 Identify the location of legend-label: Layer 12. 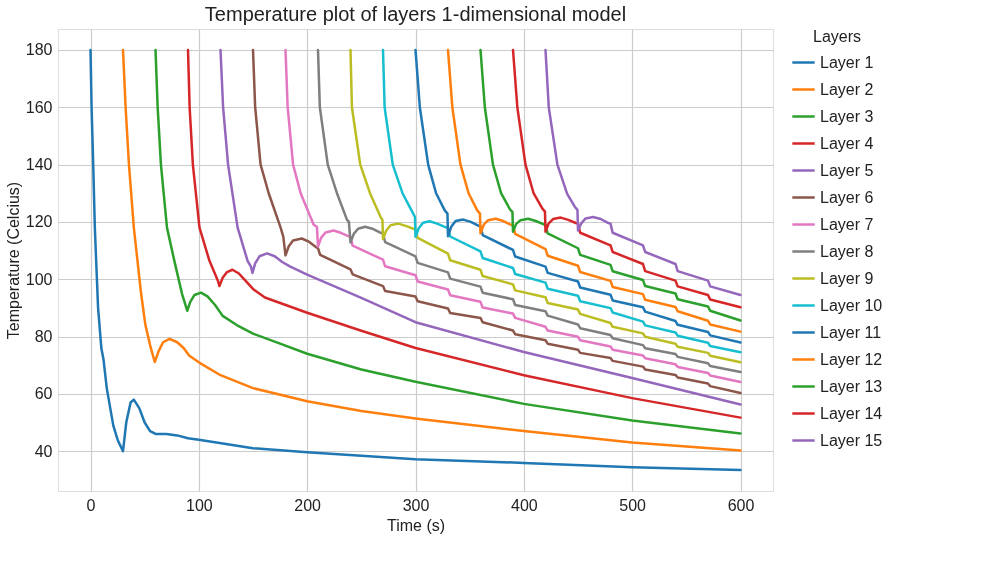
(851, 359).